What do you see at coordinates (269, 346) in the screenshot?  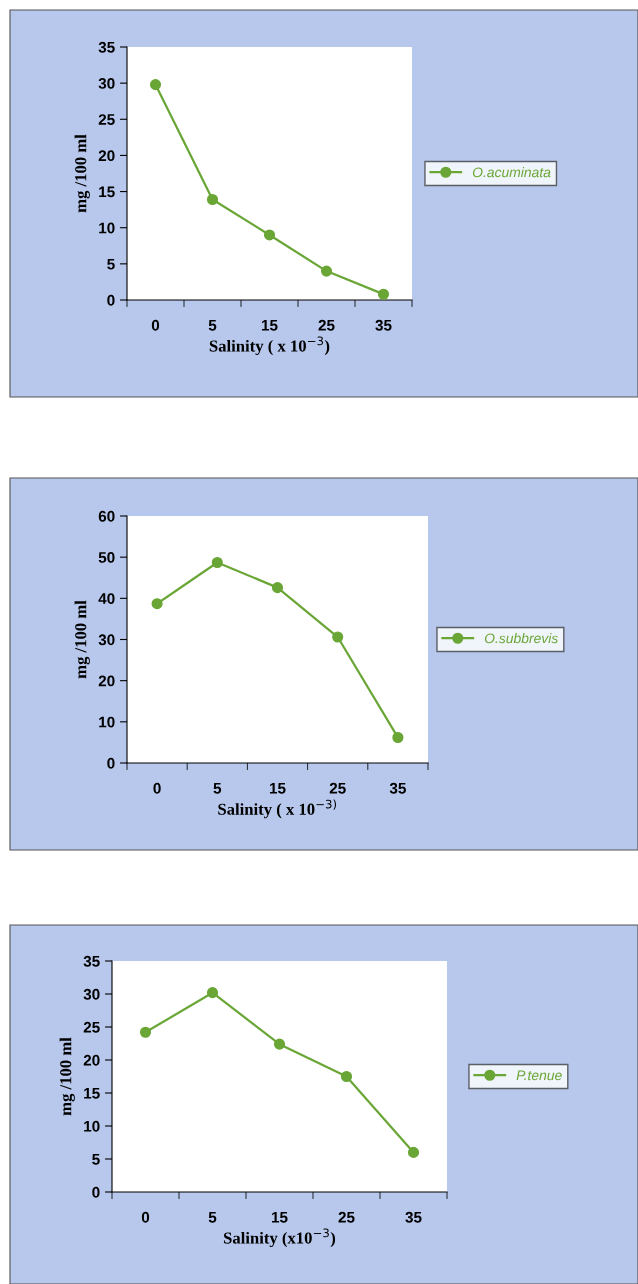 I see `x-axis-title: Salinity ( x 10$^{−3}$)` at bounding box center [269, 346].